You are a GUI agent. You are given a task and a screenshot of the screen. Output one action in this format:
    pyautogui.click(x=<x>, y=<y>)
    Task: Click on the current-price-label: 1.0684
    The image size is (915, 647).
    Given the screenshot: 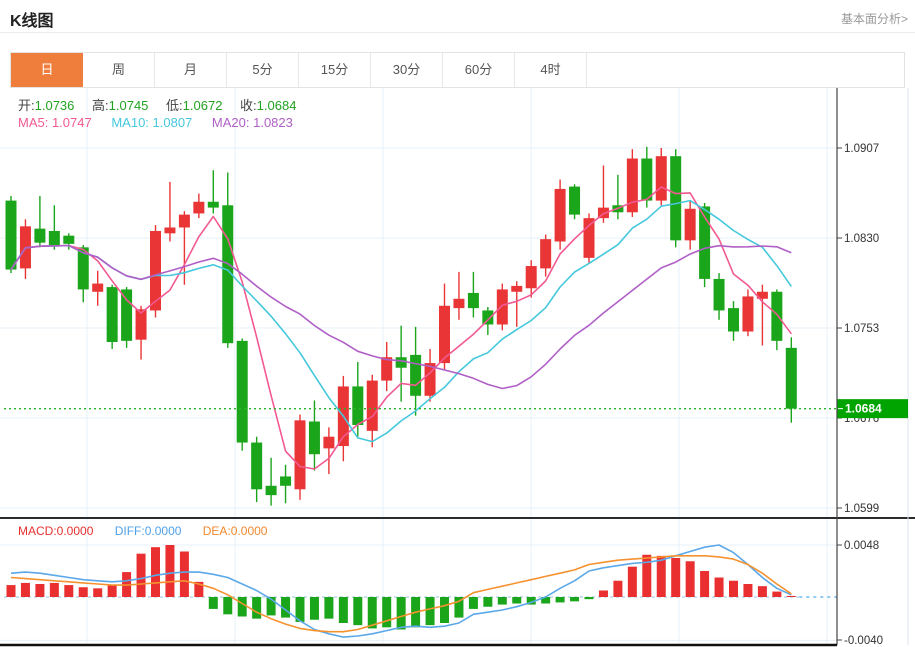 What is the action you would take?
    pyautogui.click(x=863, y=409)
    